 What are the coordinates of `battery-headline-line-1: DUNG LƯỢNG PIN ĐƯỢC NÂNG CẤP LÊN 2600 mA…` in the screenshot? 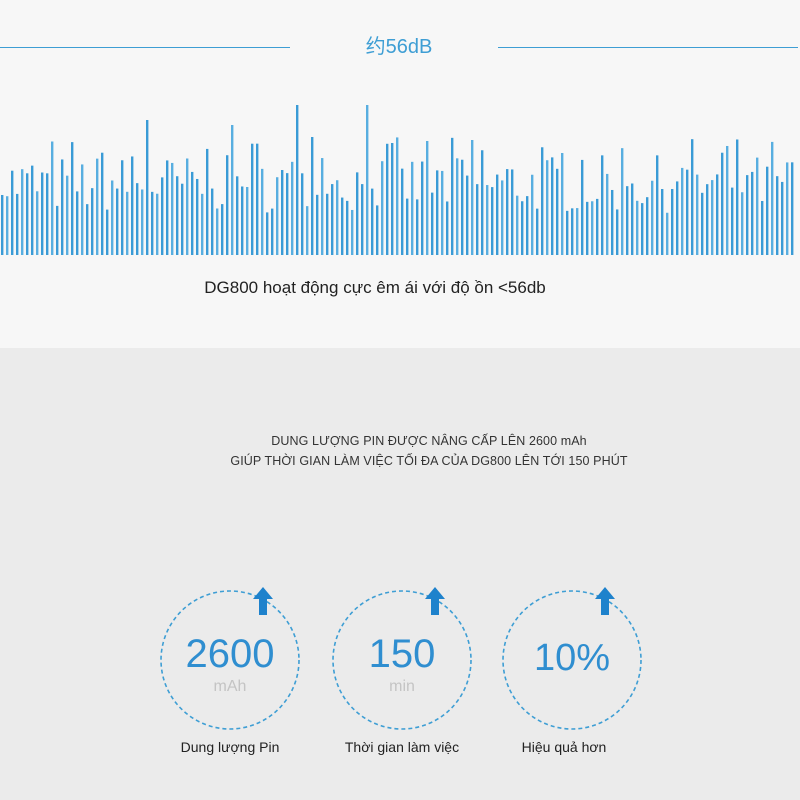 It's located at (429, 441).